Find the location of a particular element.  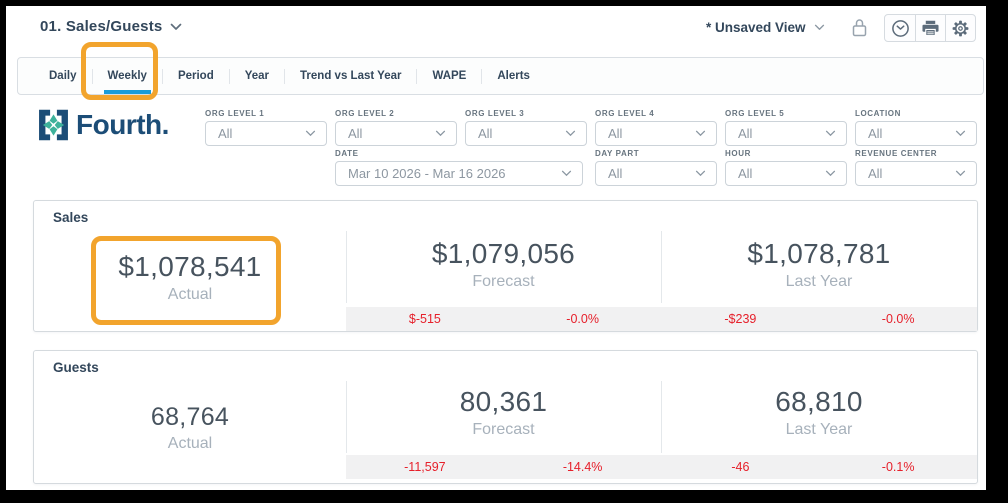

tab-year: Year is located at coordinates (257, 76).